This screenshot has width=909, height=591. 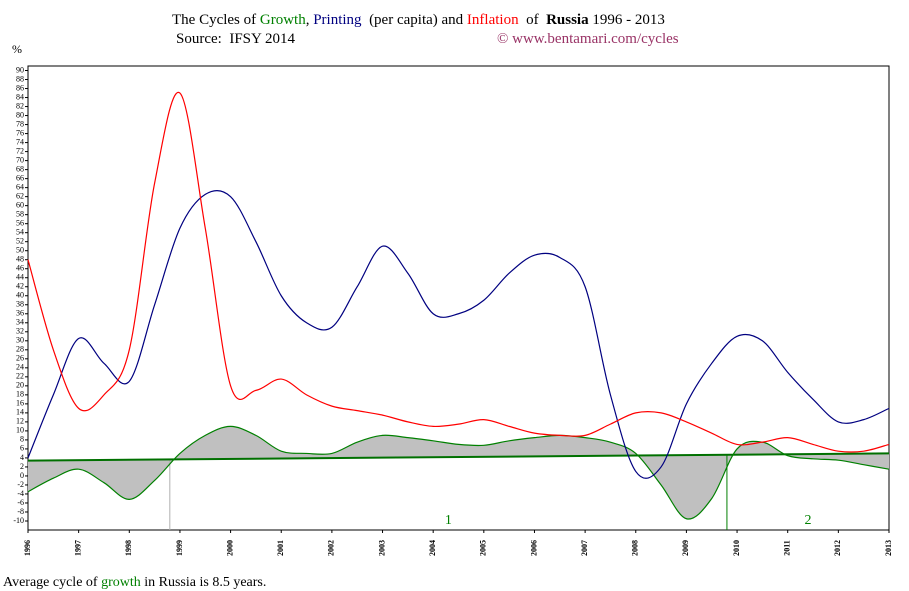 What do you see at coordinates (20, 511) in the screenshot?
I see `y-tick-label: -8` at bounding box center [20, 511].